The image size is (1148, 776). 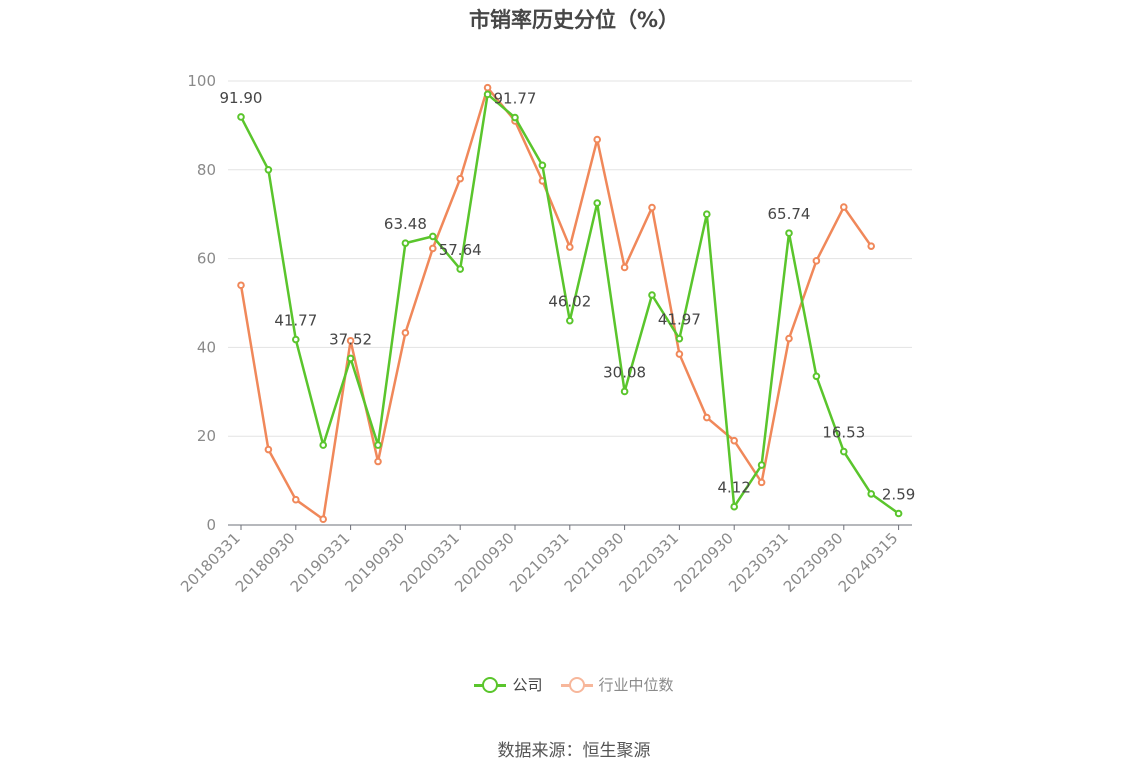 I want to click on y-tick-label: 80, so click(x=206, y=170).